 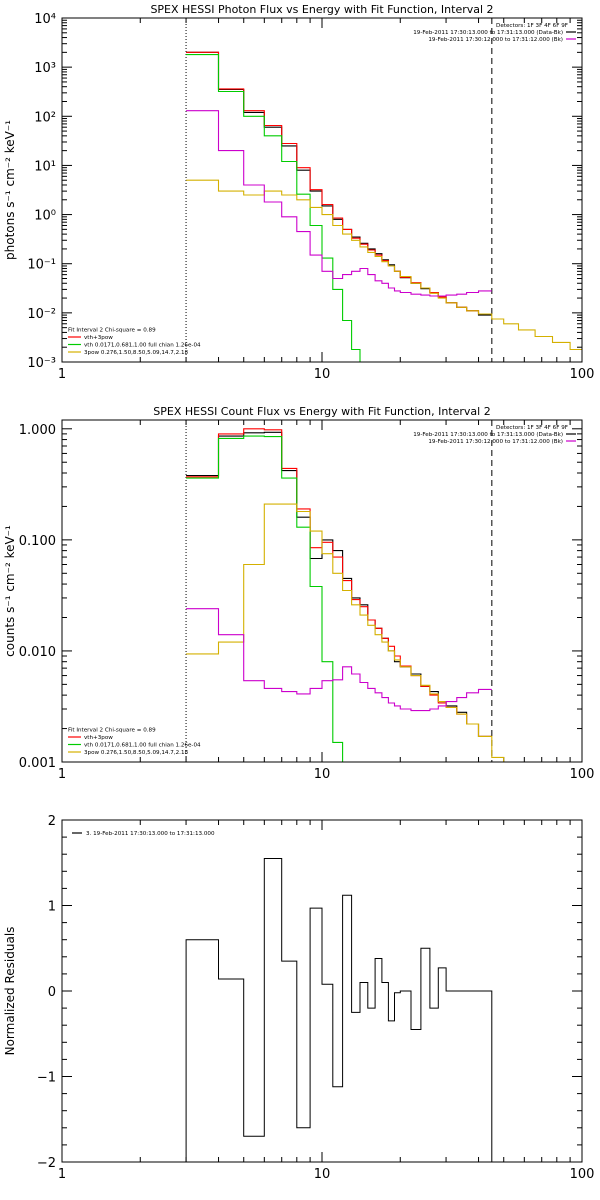 I want to click on y-tick-label: 1, so click(x=52, y=907).